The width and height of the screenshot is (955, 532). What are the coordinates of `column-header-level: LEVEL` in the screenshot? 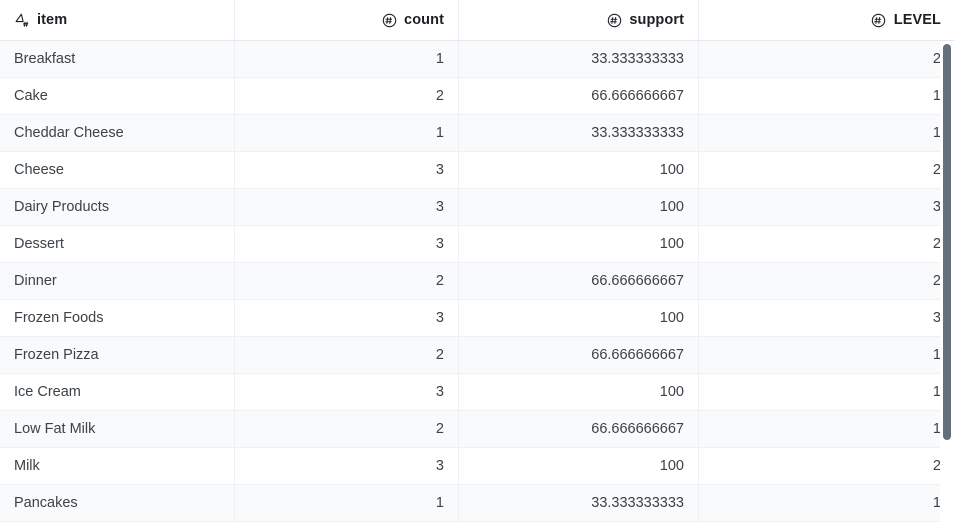 It's located at (827, 20).